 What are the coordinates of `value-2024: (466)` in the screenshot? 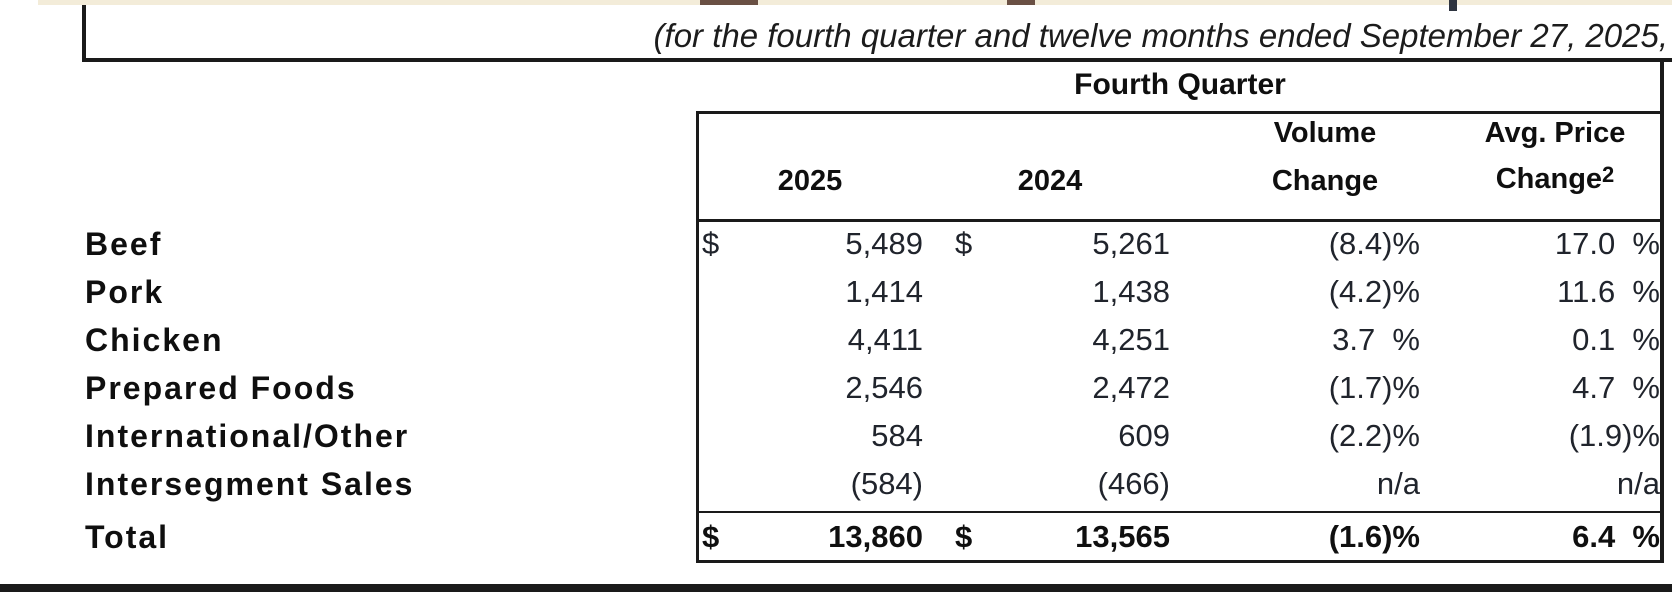 It's located at (1133, 483).